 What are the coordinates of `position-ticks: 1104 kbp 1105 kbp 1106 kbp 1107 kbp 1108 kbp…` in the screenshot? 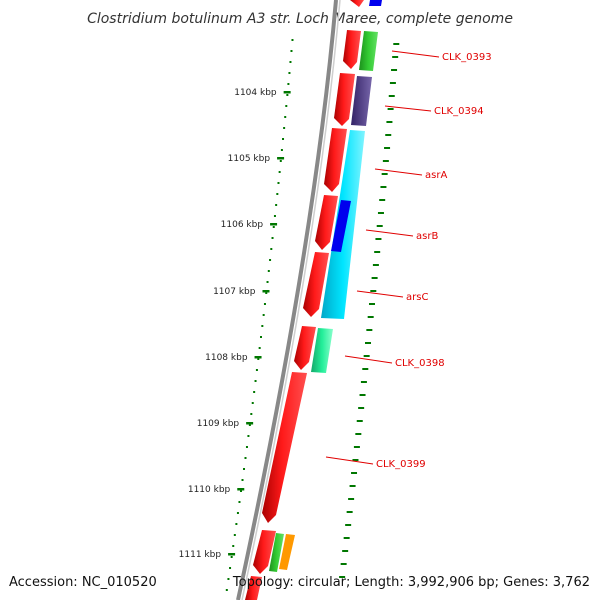 It's located at (235, 324).